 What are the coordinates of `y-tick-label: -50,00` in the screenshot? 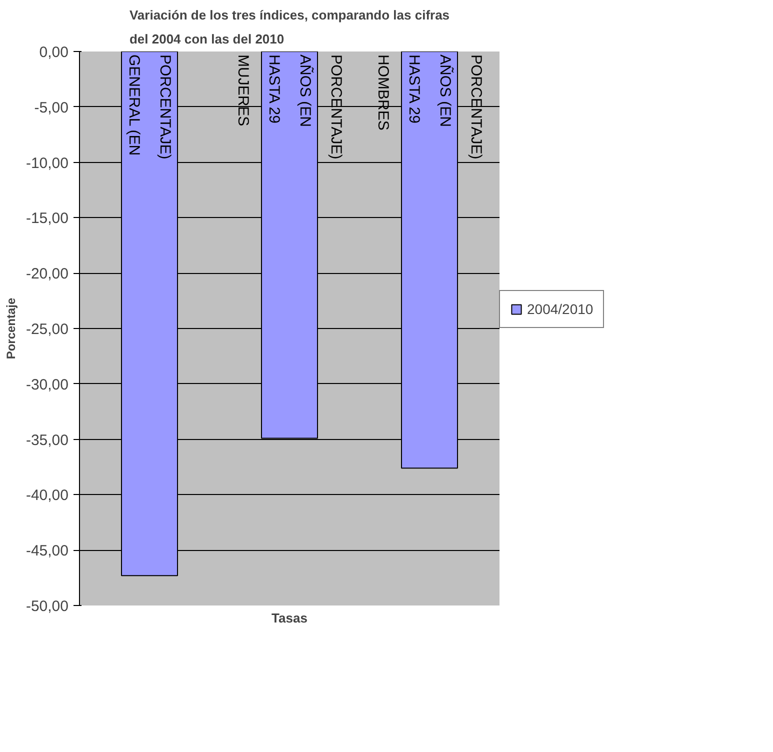 It's located at (47, 606).